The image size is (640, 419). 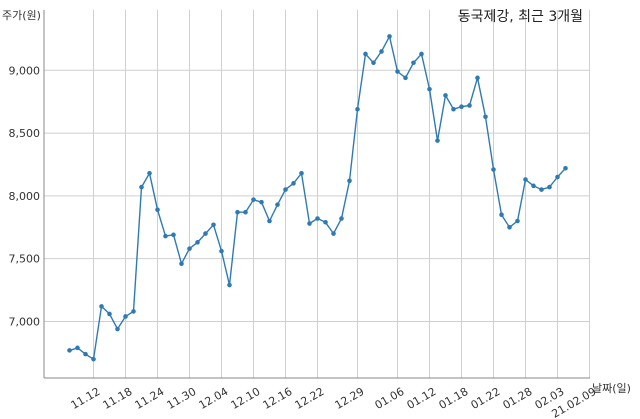 What do you see at coordinates (25, 321) in the screenshot?
I see `y-tick-label: 7,000` at bounding box center [25, 321].